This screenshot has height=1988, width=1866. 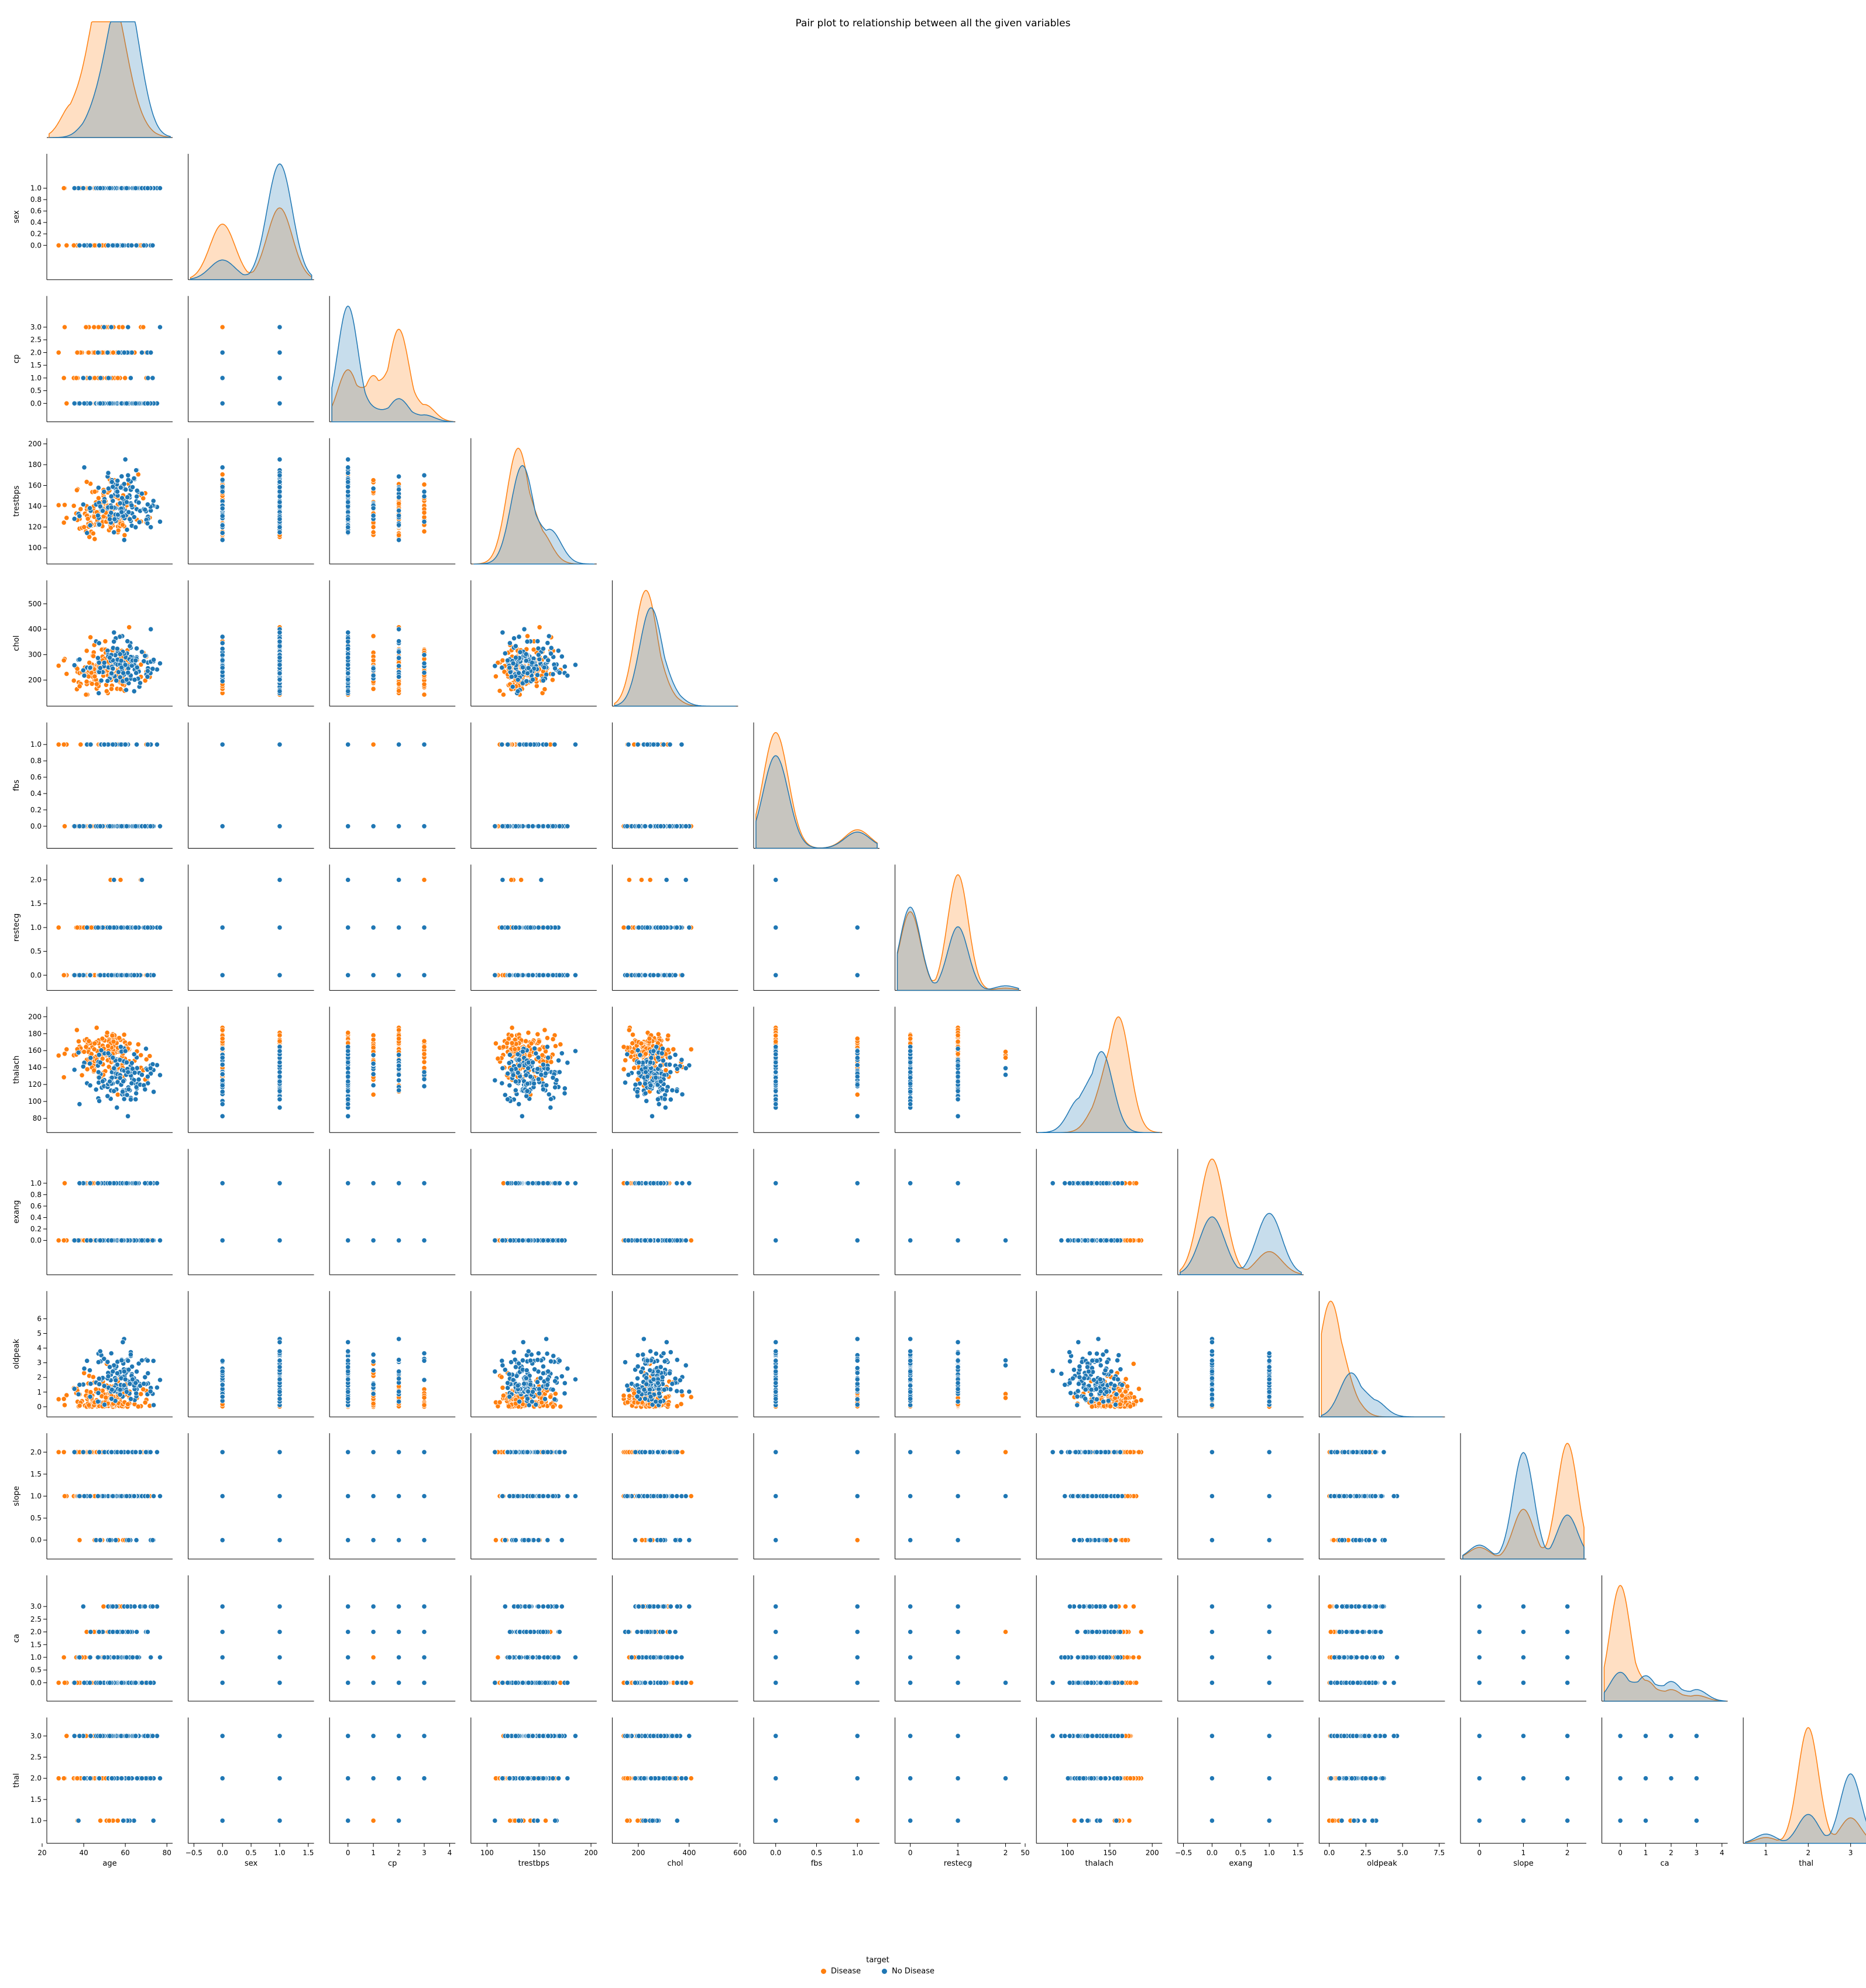 I want to click on y-tick-label-fbs: 0.6, so click(x=36, y=777).